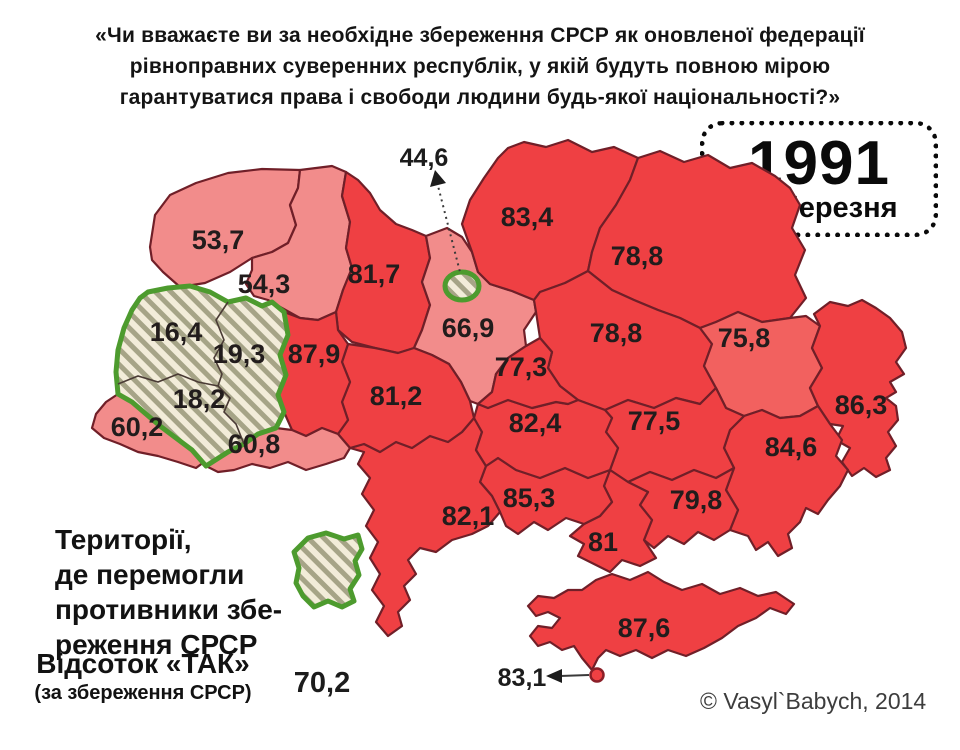 This screenshot has width=960, height=750. What do you see at coordinates (603, 542) in the screenshot?
I see `label-kherson: 81` at bounding box center [603, 542].